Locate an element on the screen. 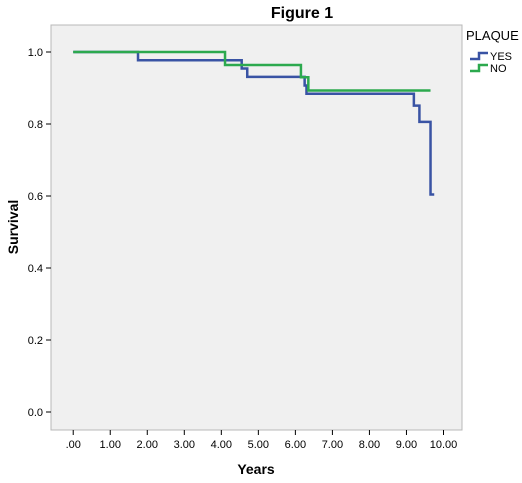 The height and width of the screenshot is (483, 522). chart-title: Figure 1 is located at coordinates (302, 13).